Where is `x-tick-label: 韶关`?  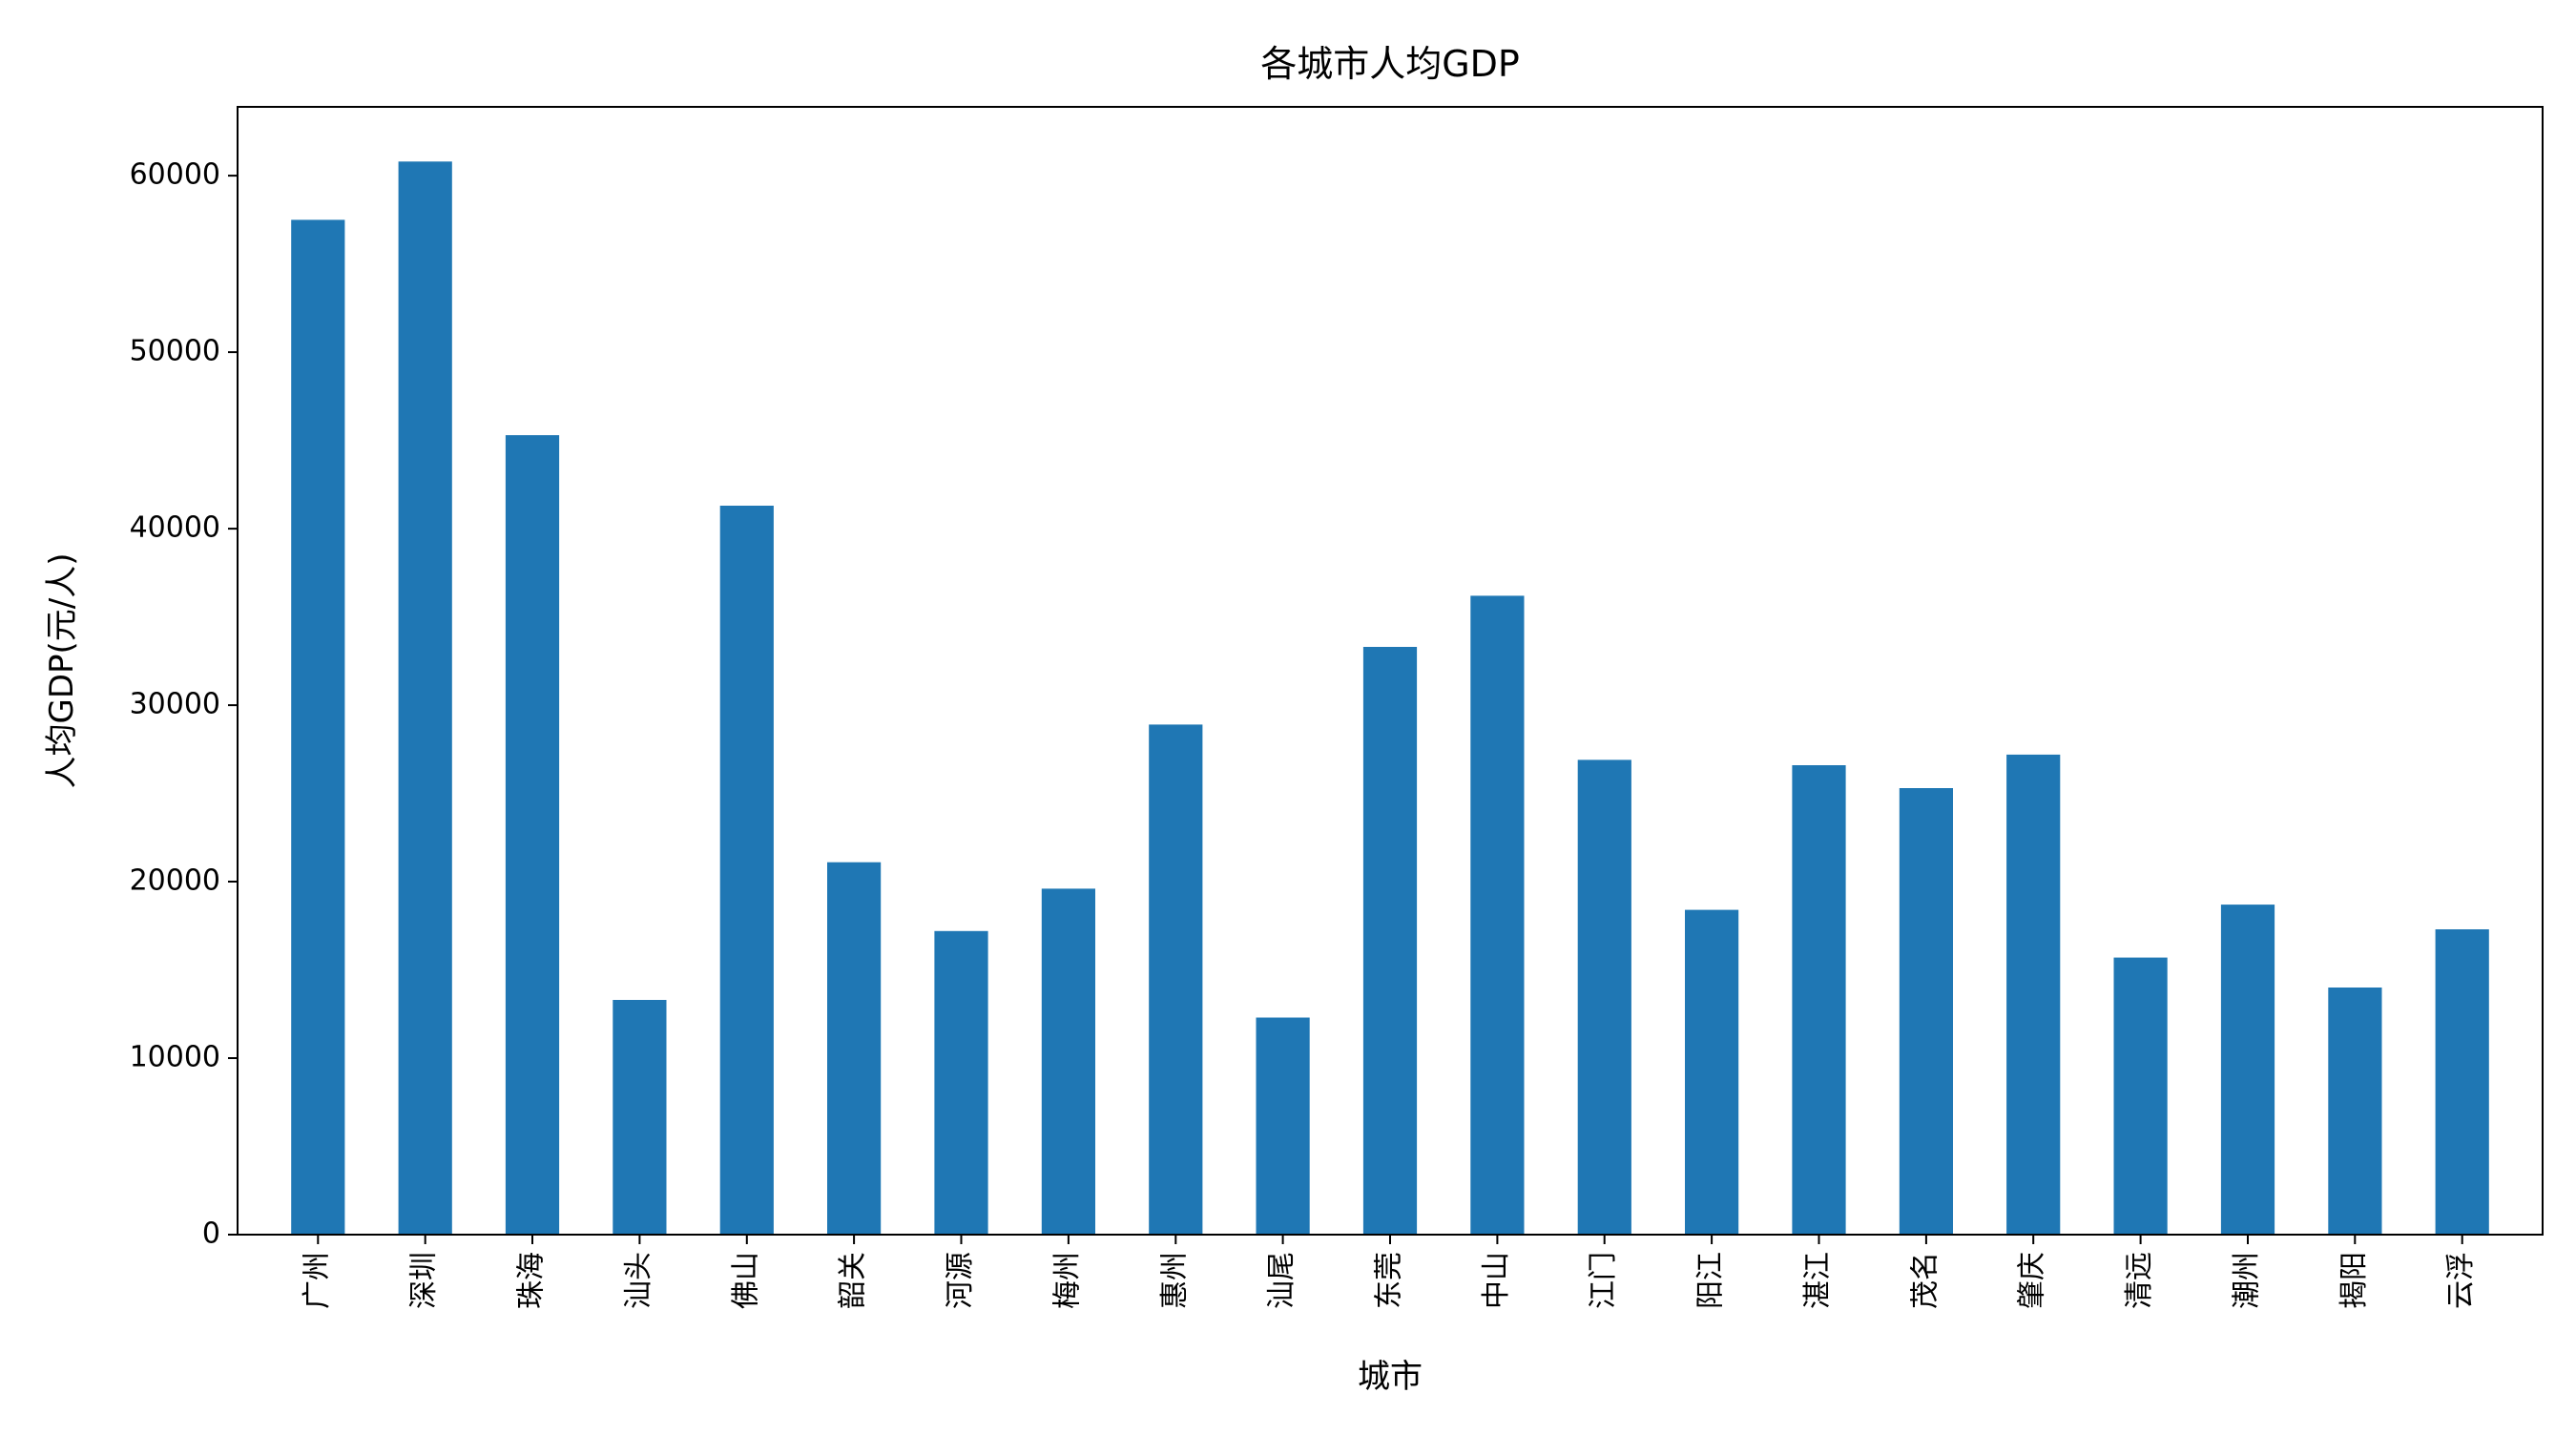
x-tick-label: 韶关 is located at coordinates (853, 1280).